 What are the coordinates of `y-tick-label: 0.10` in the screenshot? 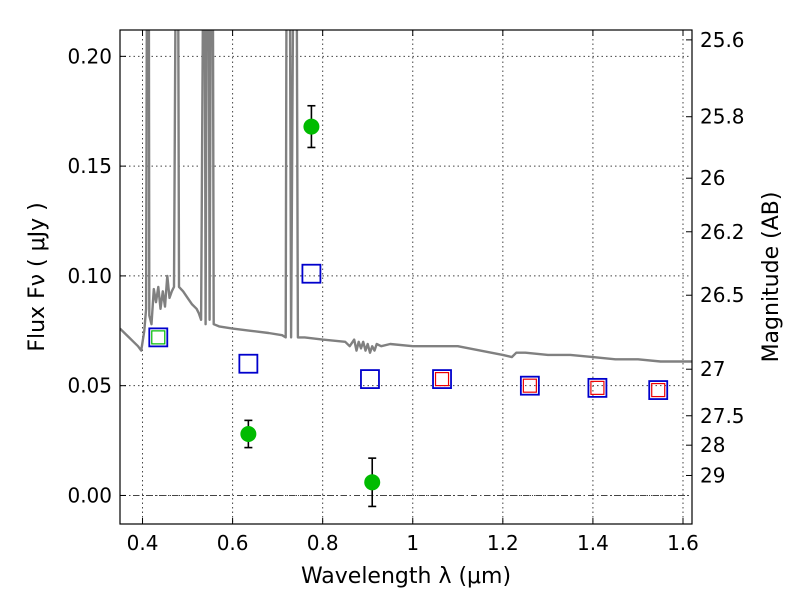 It's located at (89, 276).